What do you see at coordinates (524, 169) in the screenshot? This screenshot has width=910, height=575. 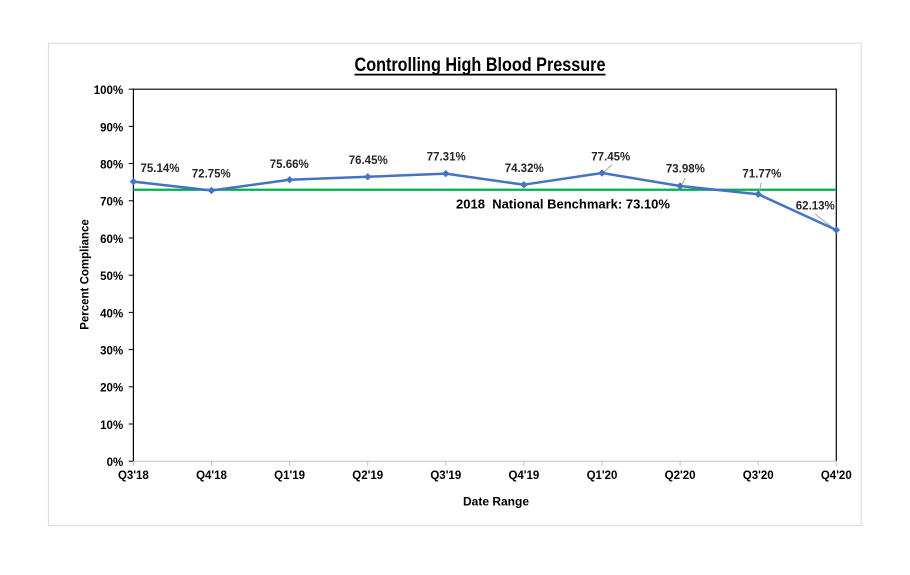 I see `svg-text: 74.32%` at bounding box center [524, 169].